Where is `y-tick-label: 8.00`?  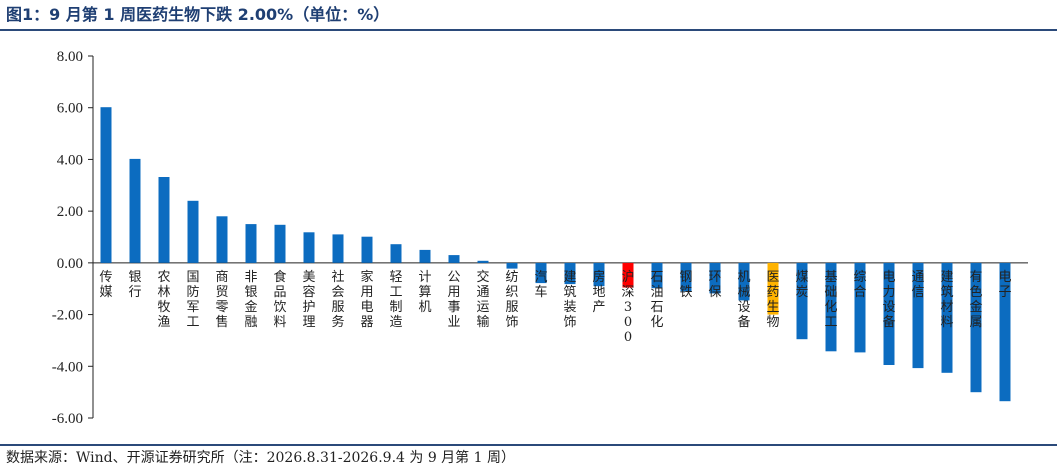
y-tick-label: 8.00 is located at coordinates (70, 57).